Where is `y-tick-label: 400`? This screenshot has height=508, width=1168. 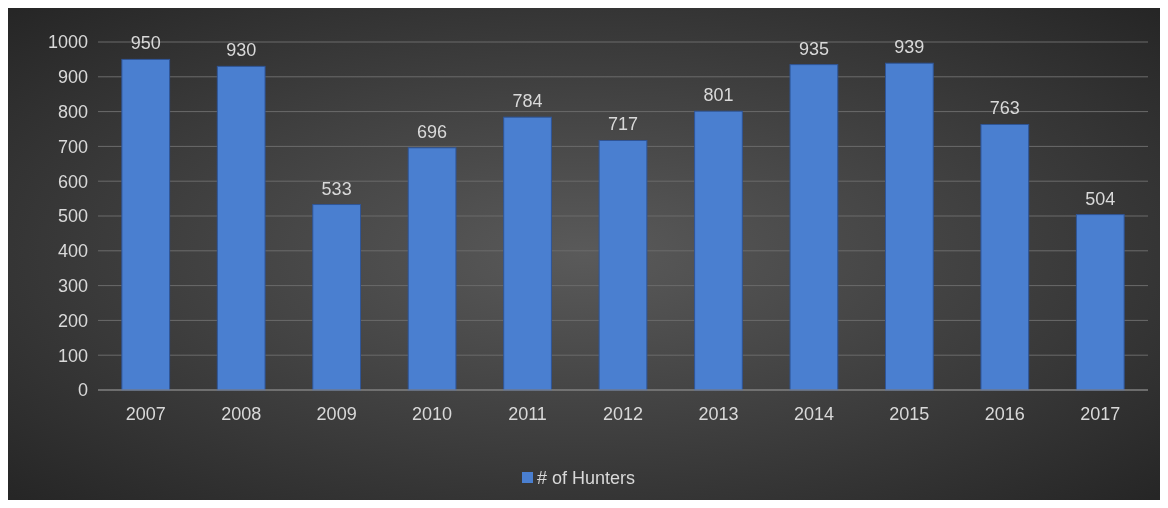 y-tick-label: 400 is located at coordinates (72, 251).